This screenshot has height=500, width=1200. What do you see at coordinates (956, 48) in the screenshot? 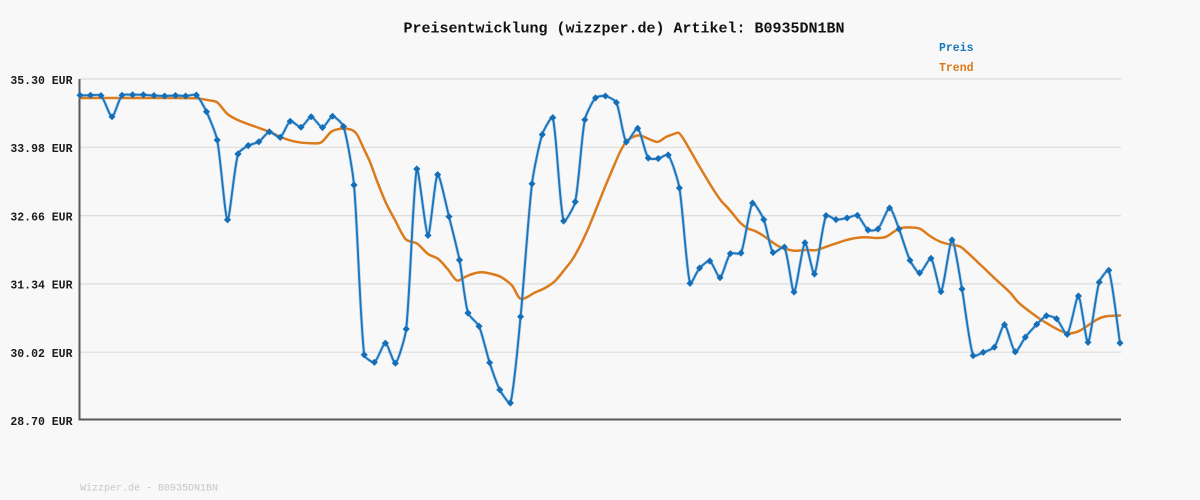
I see `svg-text: Preis` at bounding box center [956, 48].